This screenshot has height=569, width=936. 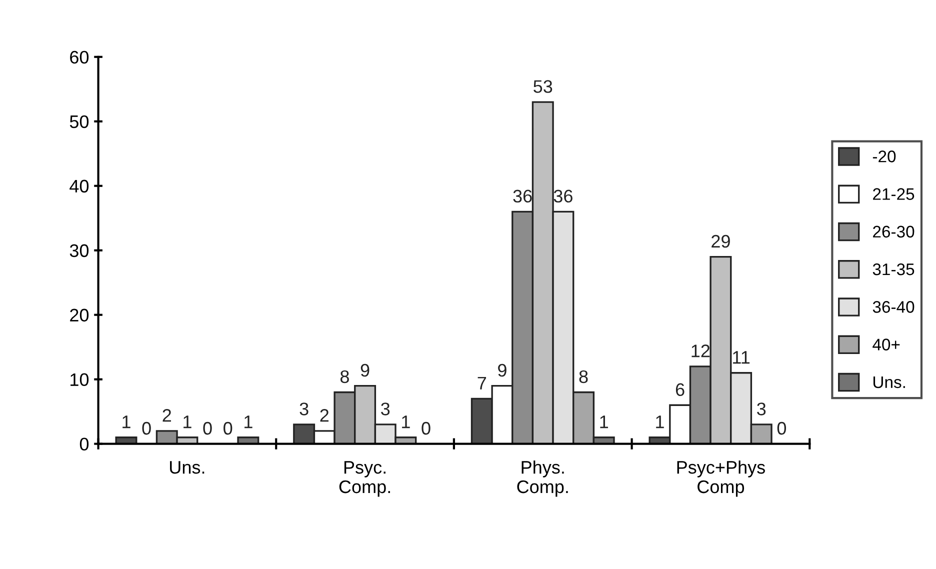 I want to click on y-tick-label: 10, so click(x=79, y=379).